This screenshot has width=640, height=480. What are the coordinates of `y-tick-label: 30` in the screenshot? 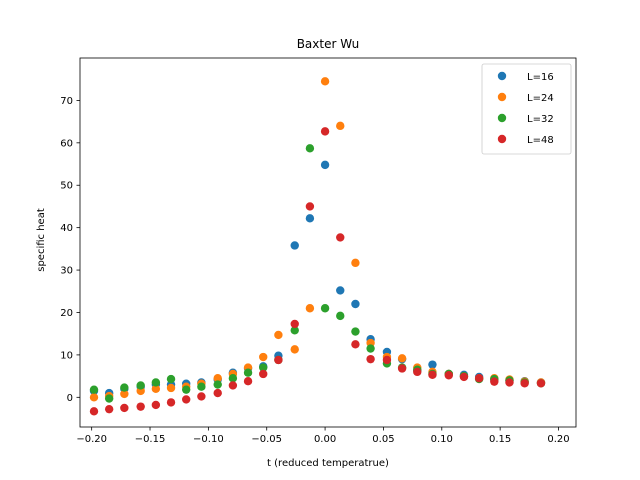 It's located at (66, 271).